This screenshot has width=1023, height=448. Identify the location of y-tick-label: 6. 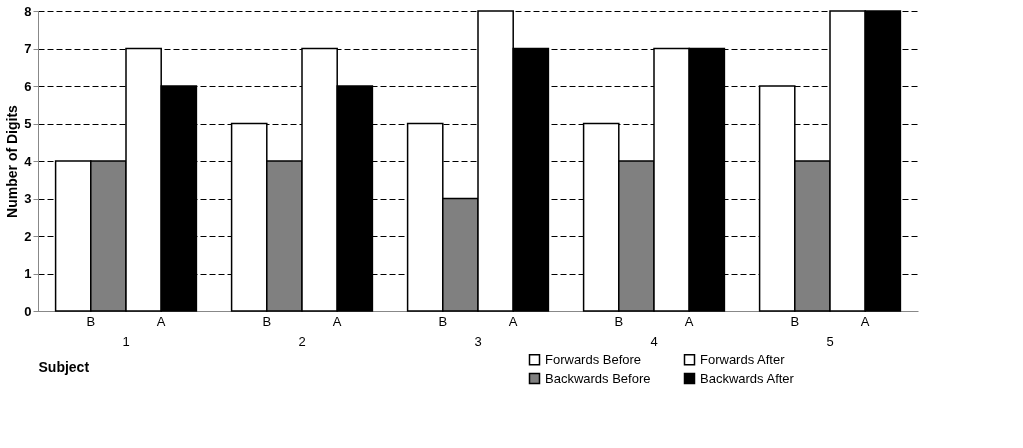
(28, 86).